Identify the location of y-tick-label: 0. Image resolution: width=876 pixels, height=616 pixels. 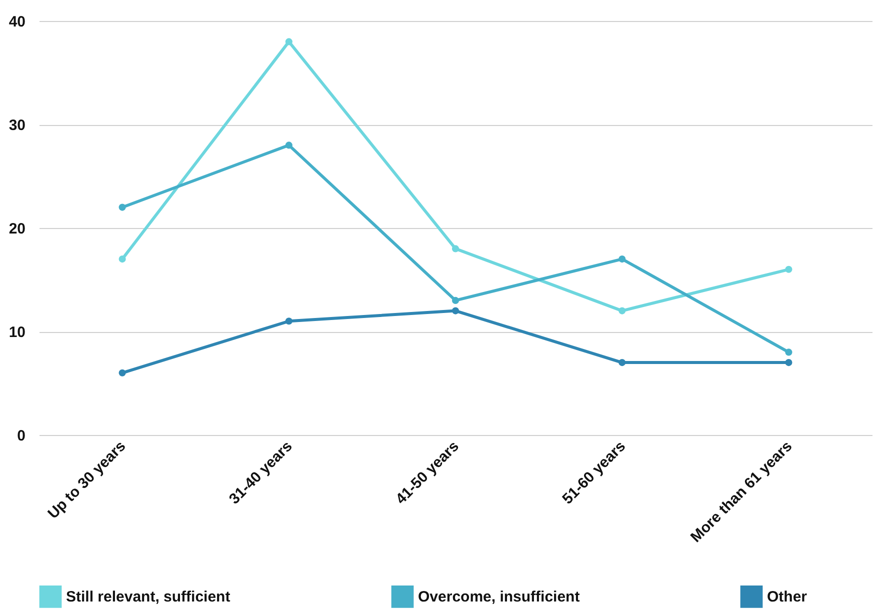
(21, 436).